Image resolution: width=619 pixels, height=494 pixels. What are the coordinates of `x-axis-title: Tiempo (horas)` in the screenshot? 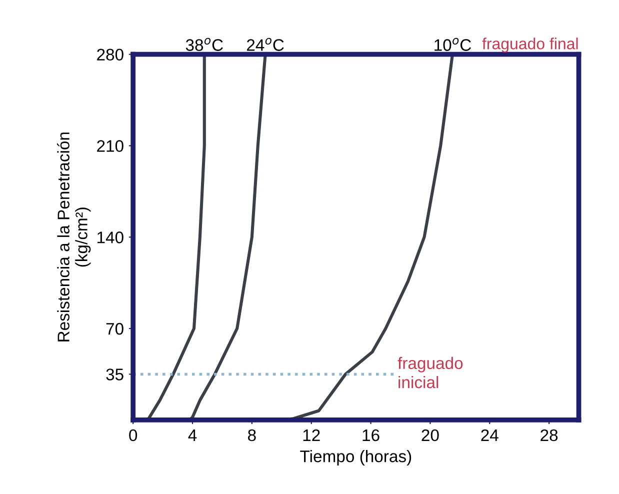 It's located at (356, 458).